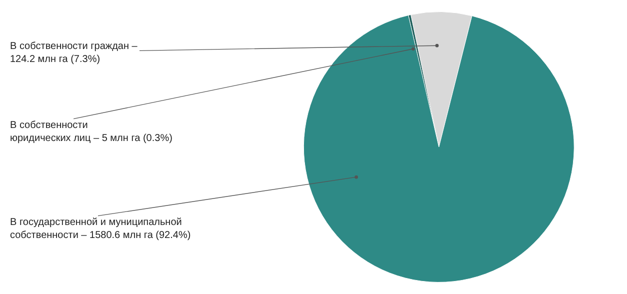 Image resolution: width=627 pixels, height=294 pixels. I want to click on slice-label: В государственной и муниципальной собственности – 1580.6 млн га (92.4%), so click(100, 229).